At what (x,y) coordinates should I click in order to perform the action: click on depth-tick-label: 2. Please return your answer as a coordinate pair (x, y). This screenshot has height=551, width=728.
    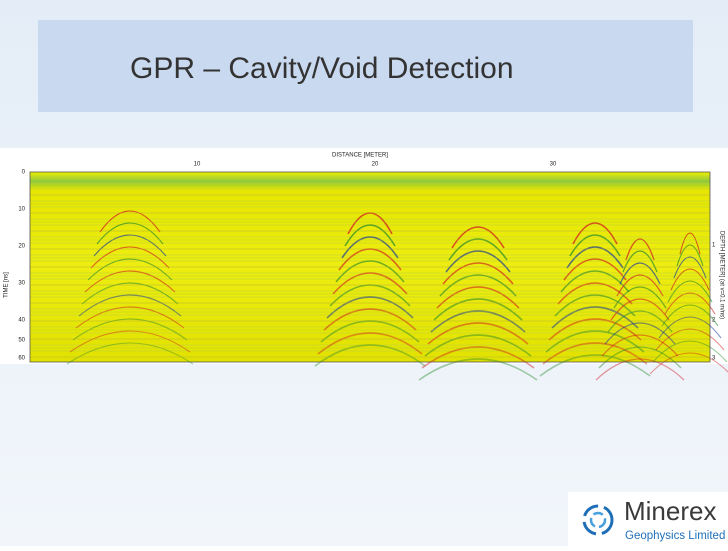
    Looking at the image, I should click on (714, 321).